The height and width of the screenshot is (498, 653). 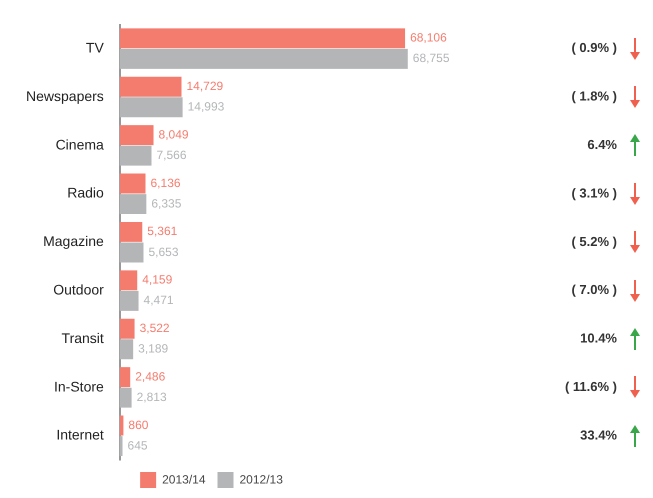 I want to click on y-tick-label: Magazine, so click(x=73, y=241).